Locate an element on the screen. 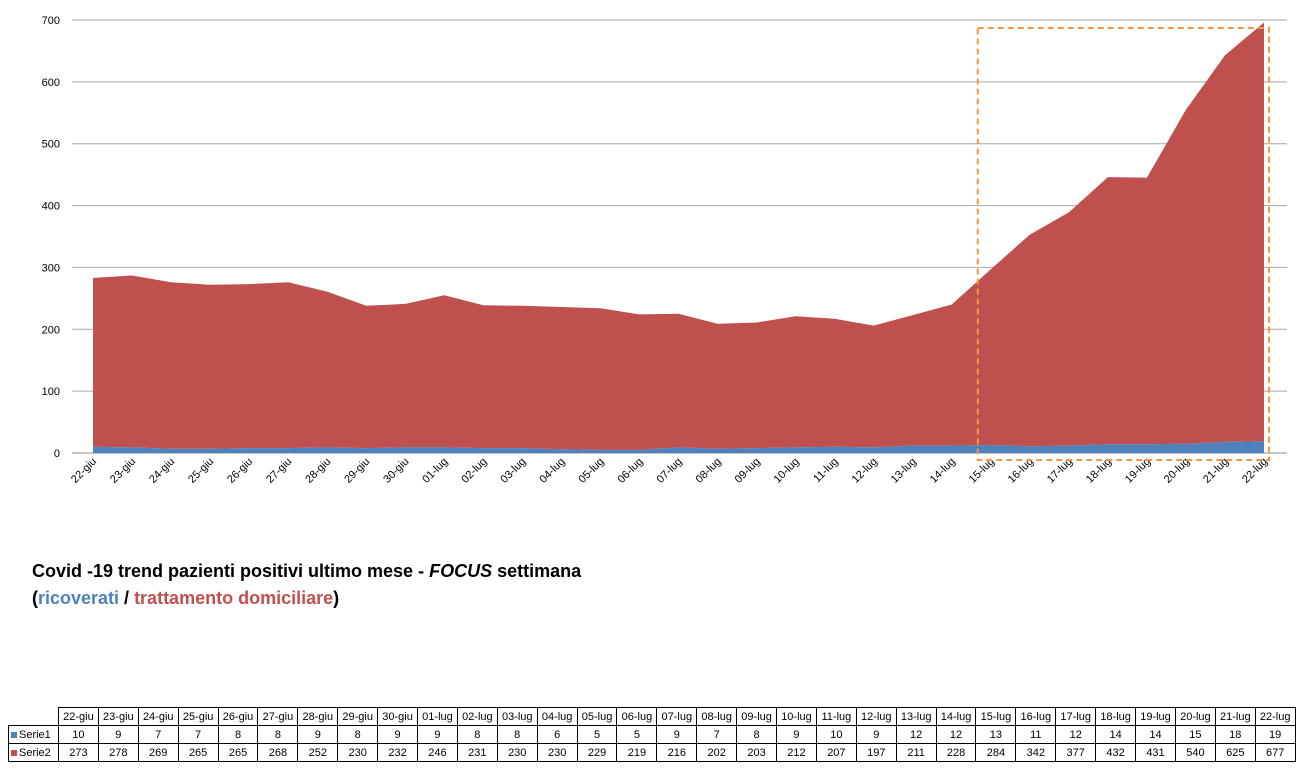  series-name: Serie1 is located at coordinates (35, 734).